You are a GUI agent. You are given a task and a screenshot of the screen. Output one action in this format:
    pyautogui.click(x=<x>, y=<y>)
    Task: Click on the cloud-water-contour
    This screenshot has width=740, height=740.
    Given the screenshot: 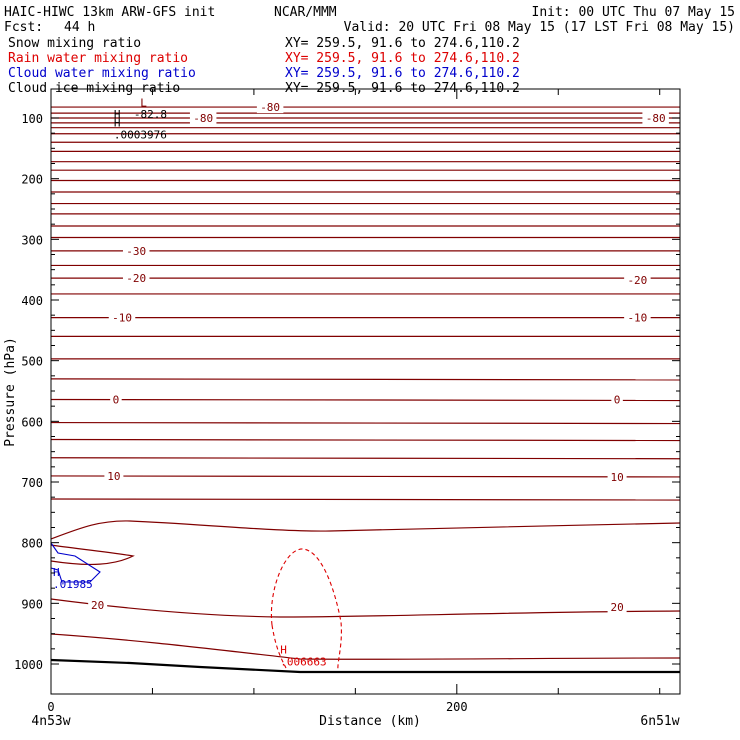 What is the action you would take?
    pyautogui.click(x=75, y=562)
    